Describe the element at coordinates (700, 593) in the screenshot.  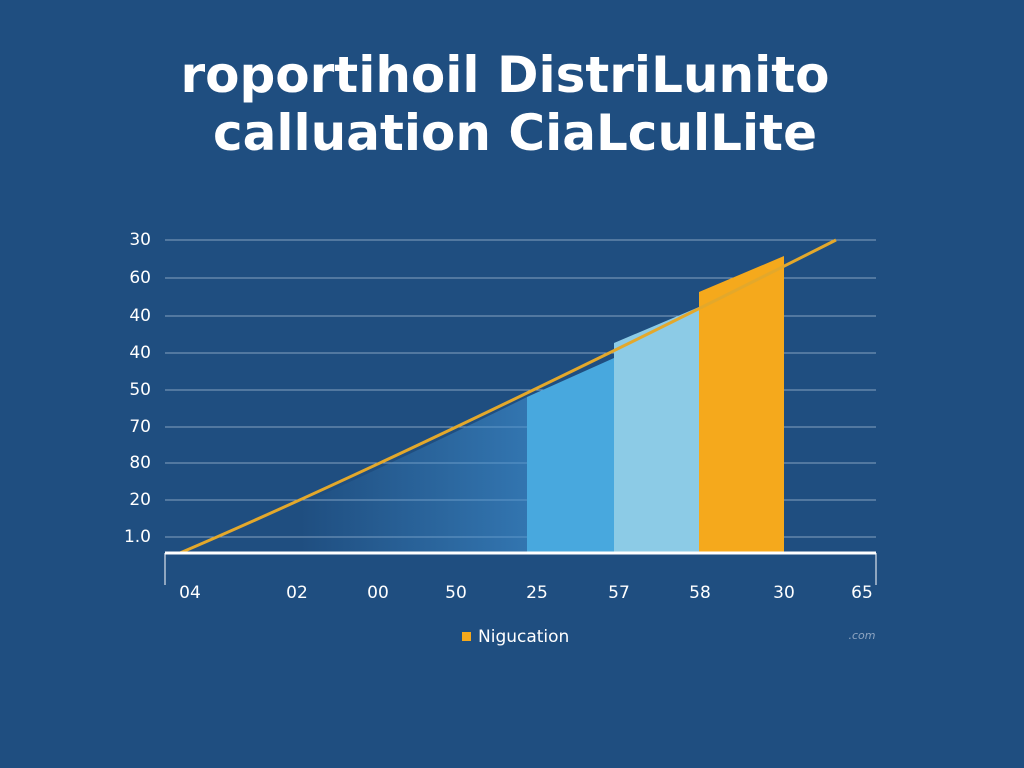
I see `x-tick-label: 58` at that location.